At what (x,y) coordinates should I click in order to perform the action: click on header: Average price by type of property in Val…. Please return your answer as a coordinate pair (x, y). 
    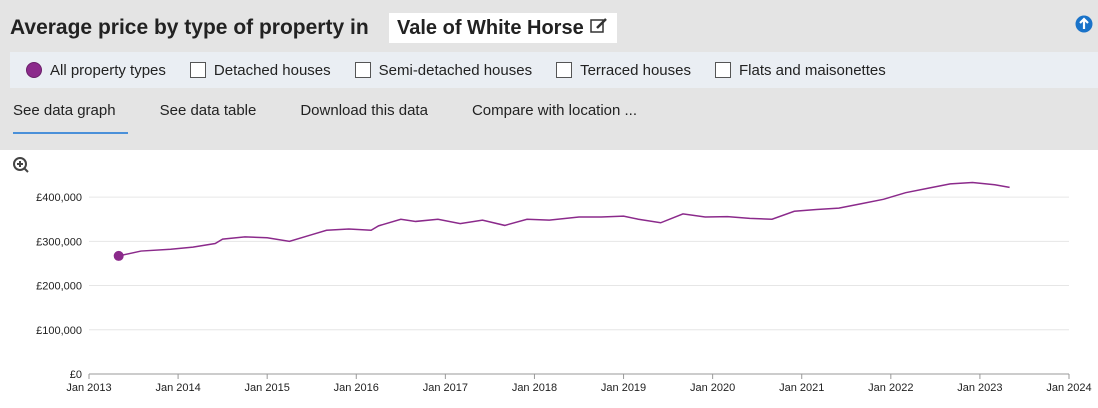
    Looking at the image, I should click on (549, 23).